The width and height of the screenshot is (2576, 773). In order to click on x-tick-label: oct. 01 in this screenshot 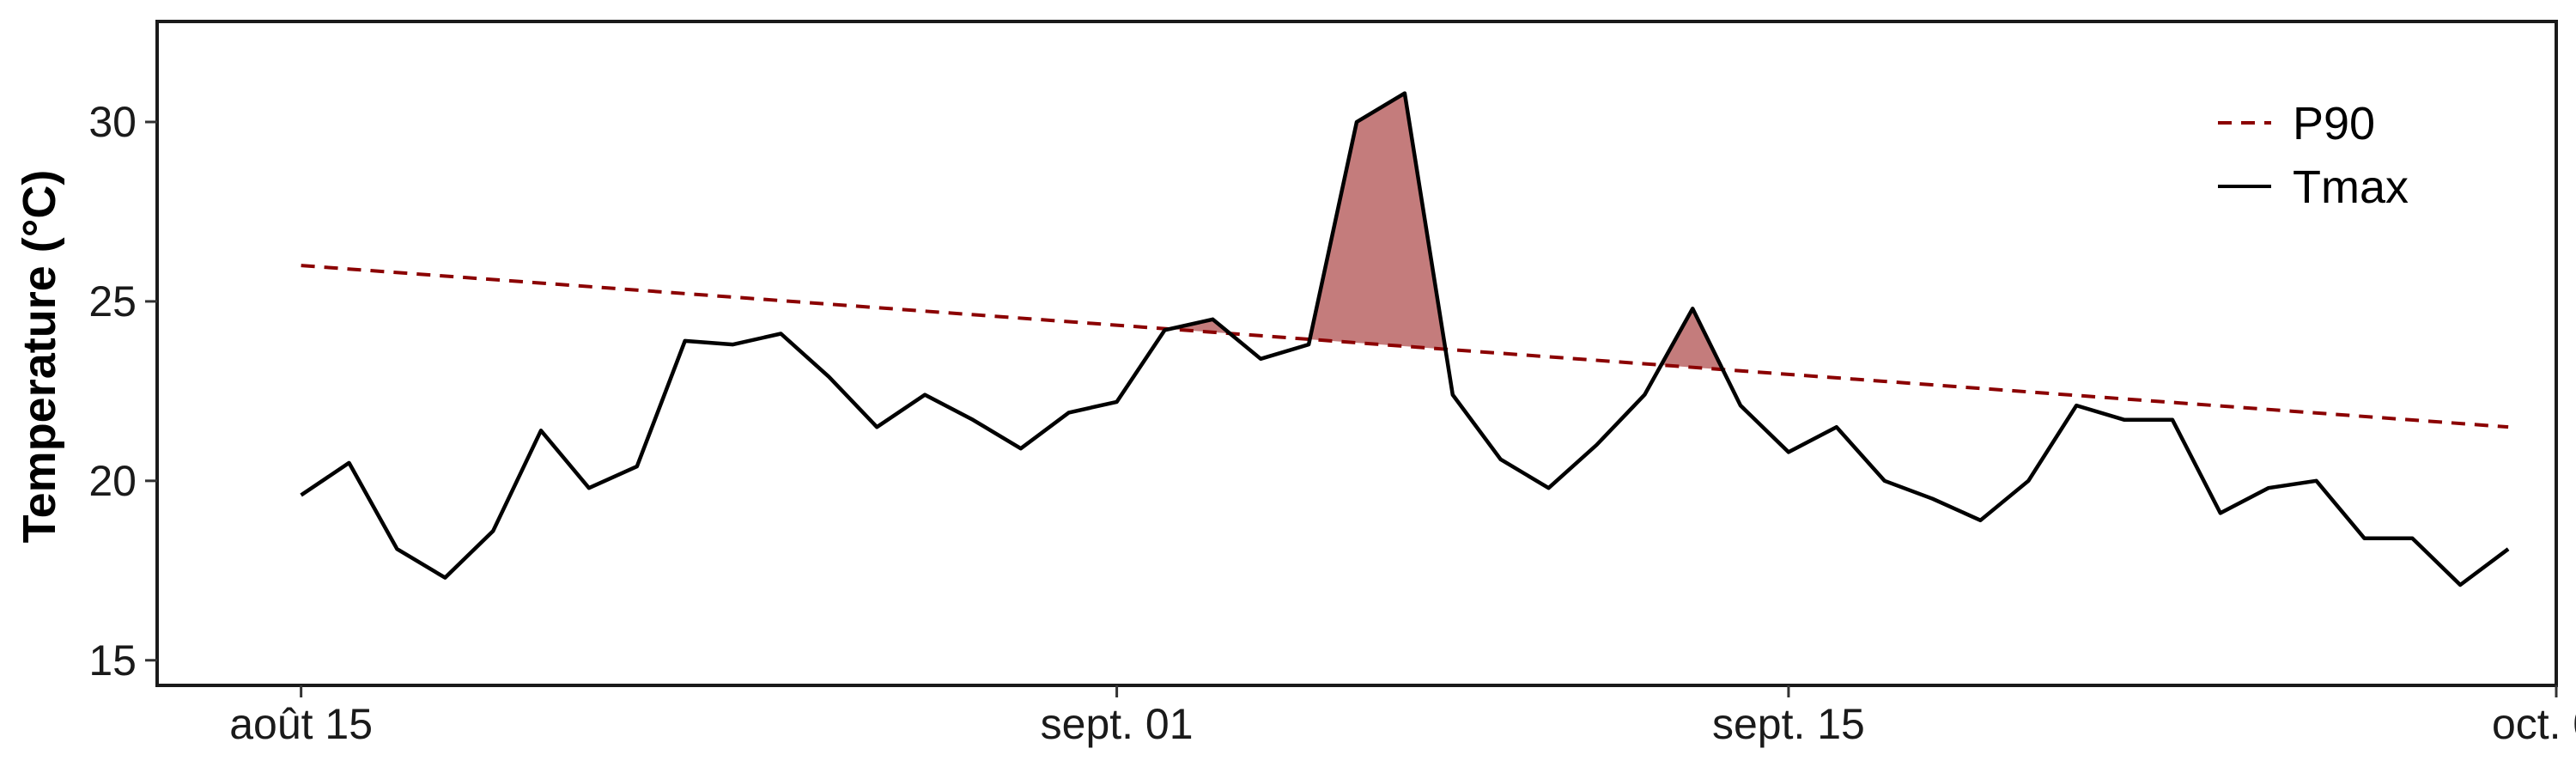, I will do `click(2534, 724)`.